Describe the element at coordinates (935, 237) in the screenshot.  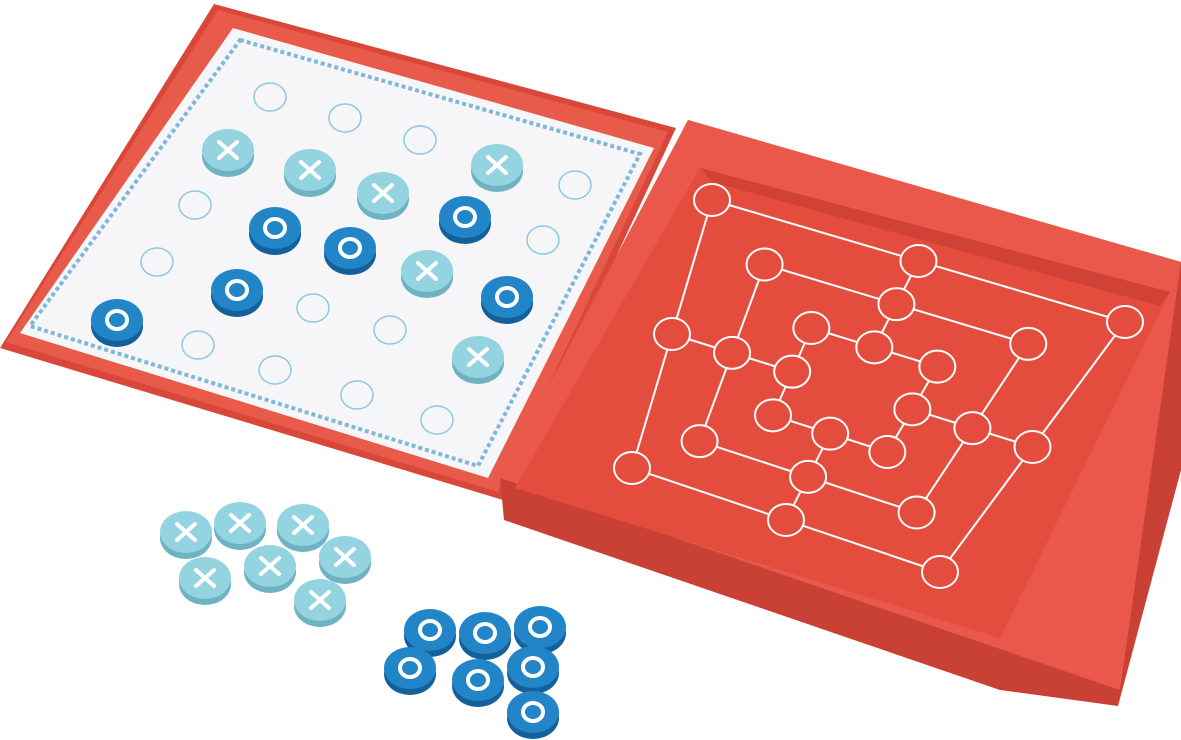
I see `tray-inner-wall` at that location.